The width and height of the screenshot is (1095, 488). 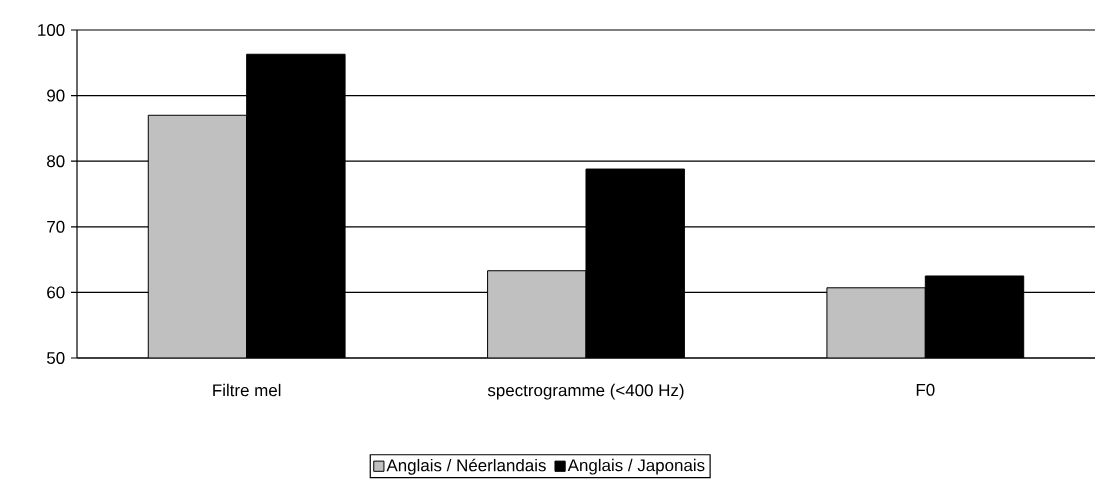 I want to click on y-tick-label: 50, so click(x=56, y=357).